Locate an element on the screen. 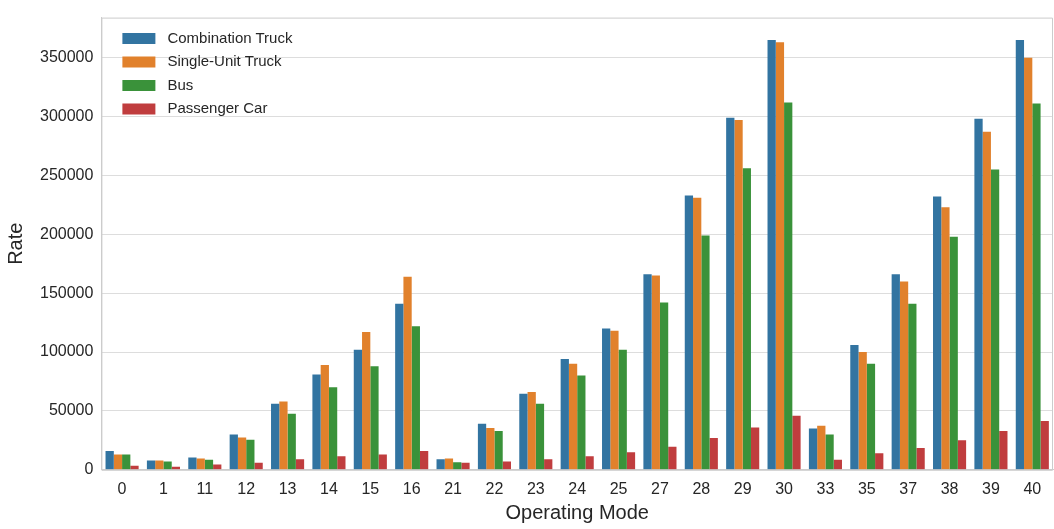  x-tick-label: 23 is located at coordinates (535, 488).